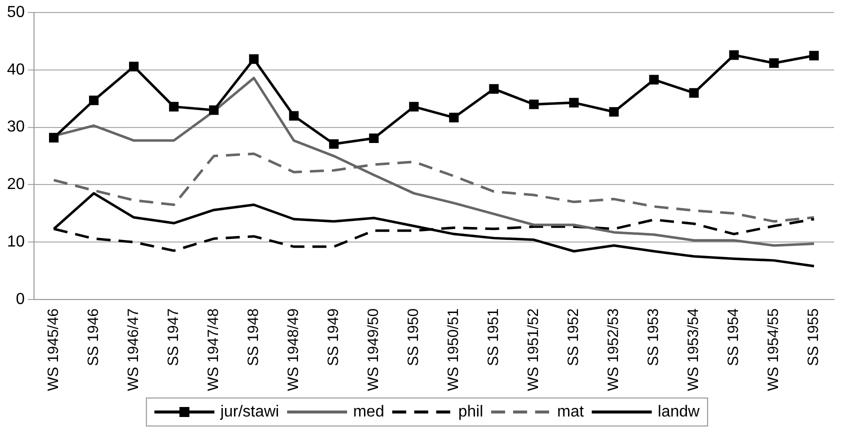 The image size is (854, 430). I want to click on x-tick-label: WS 1952/53, so click(613, 350).